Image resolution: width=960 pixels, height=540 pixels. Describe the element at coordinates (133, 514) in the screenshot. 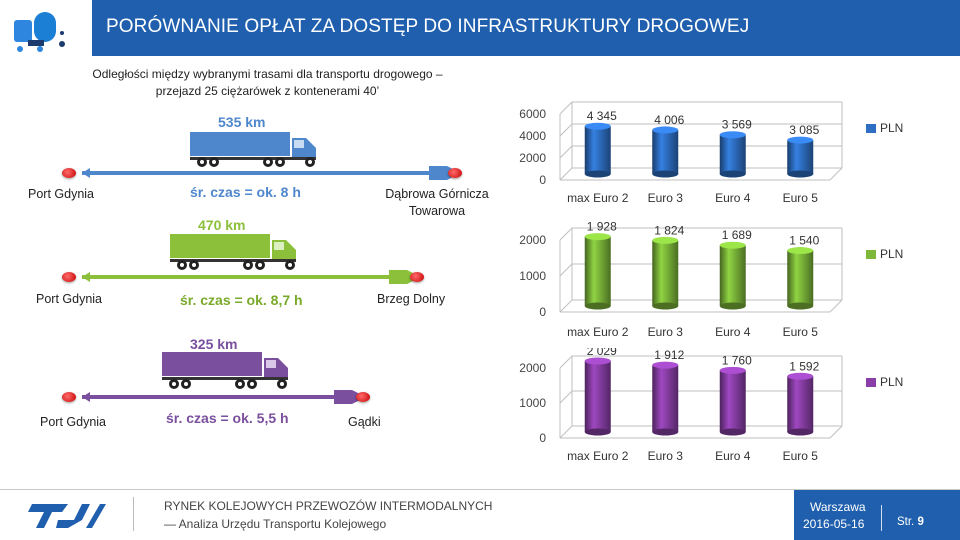

I see `footer-separator` at that location.